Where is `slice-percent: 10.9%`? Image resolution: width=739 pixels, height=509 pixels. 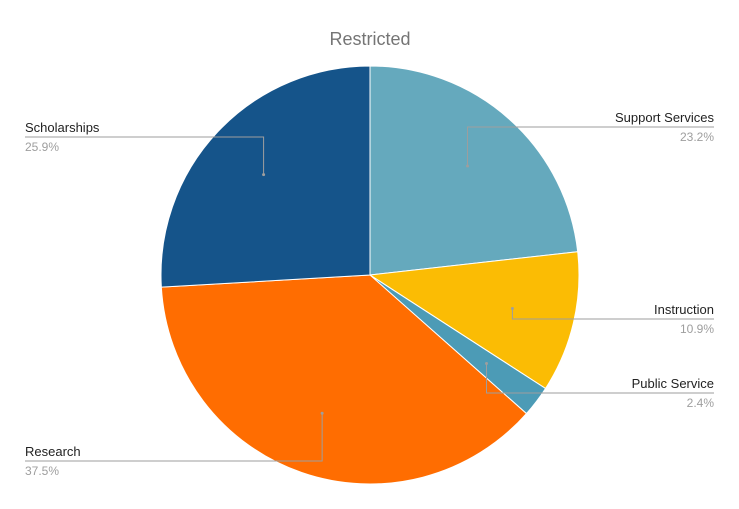
slice-percent: 10.9% is located at coordinates (697, 329).